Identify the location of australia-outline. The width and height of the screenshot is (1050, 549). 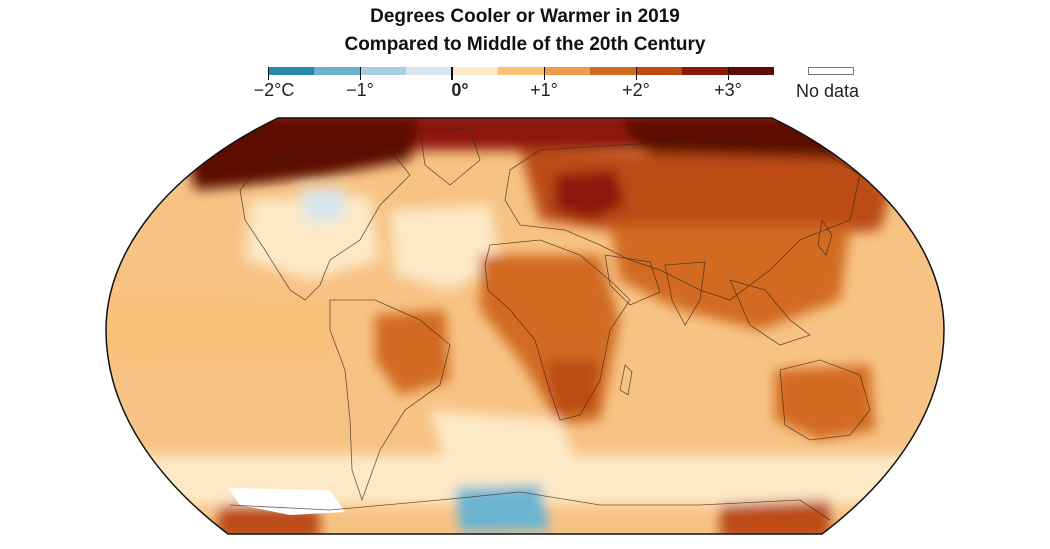
(825, 400).